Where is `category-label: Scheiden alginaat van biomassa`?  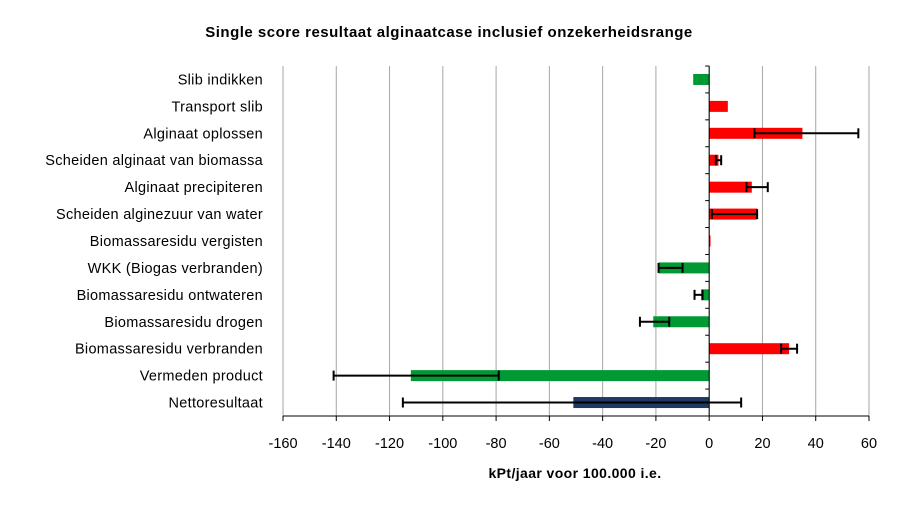 category-label: Scheiden alginaat van biomassa is located at coordinates (154, 161).